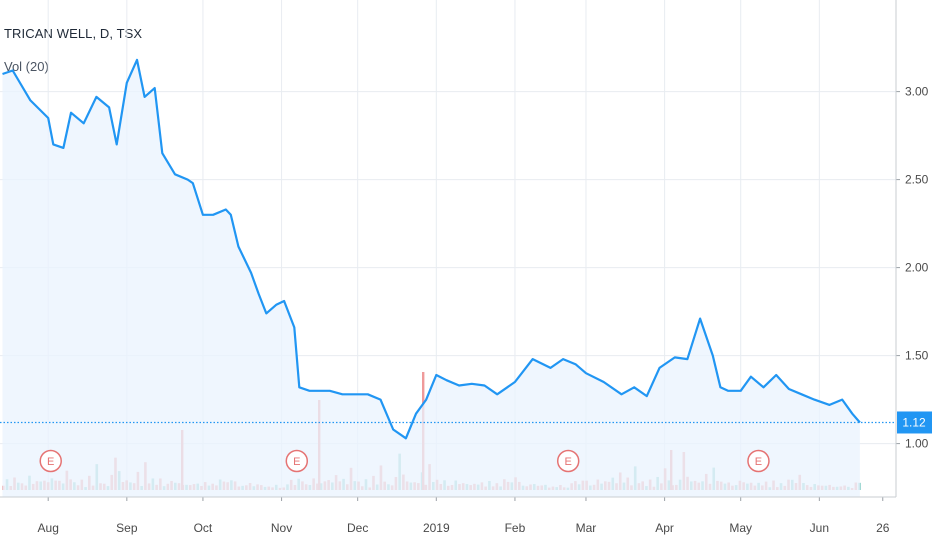 The height and width of the screenshot is (550, 932). Describe the element at coordinates (917, 444) in the screenshot. I see `y-tick-label: 1.00` at that location.